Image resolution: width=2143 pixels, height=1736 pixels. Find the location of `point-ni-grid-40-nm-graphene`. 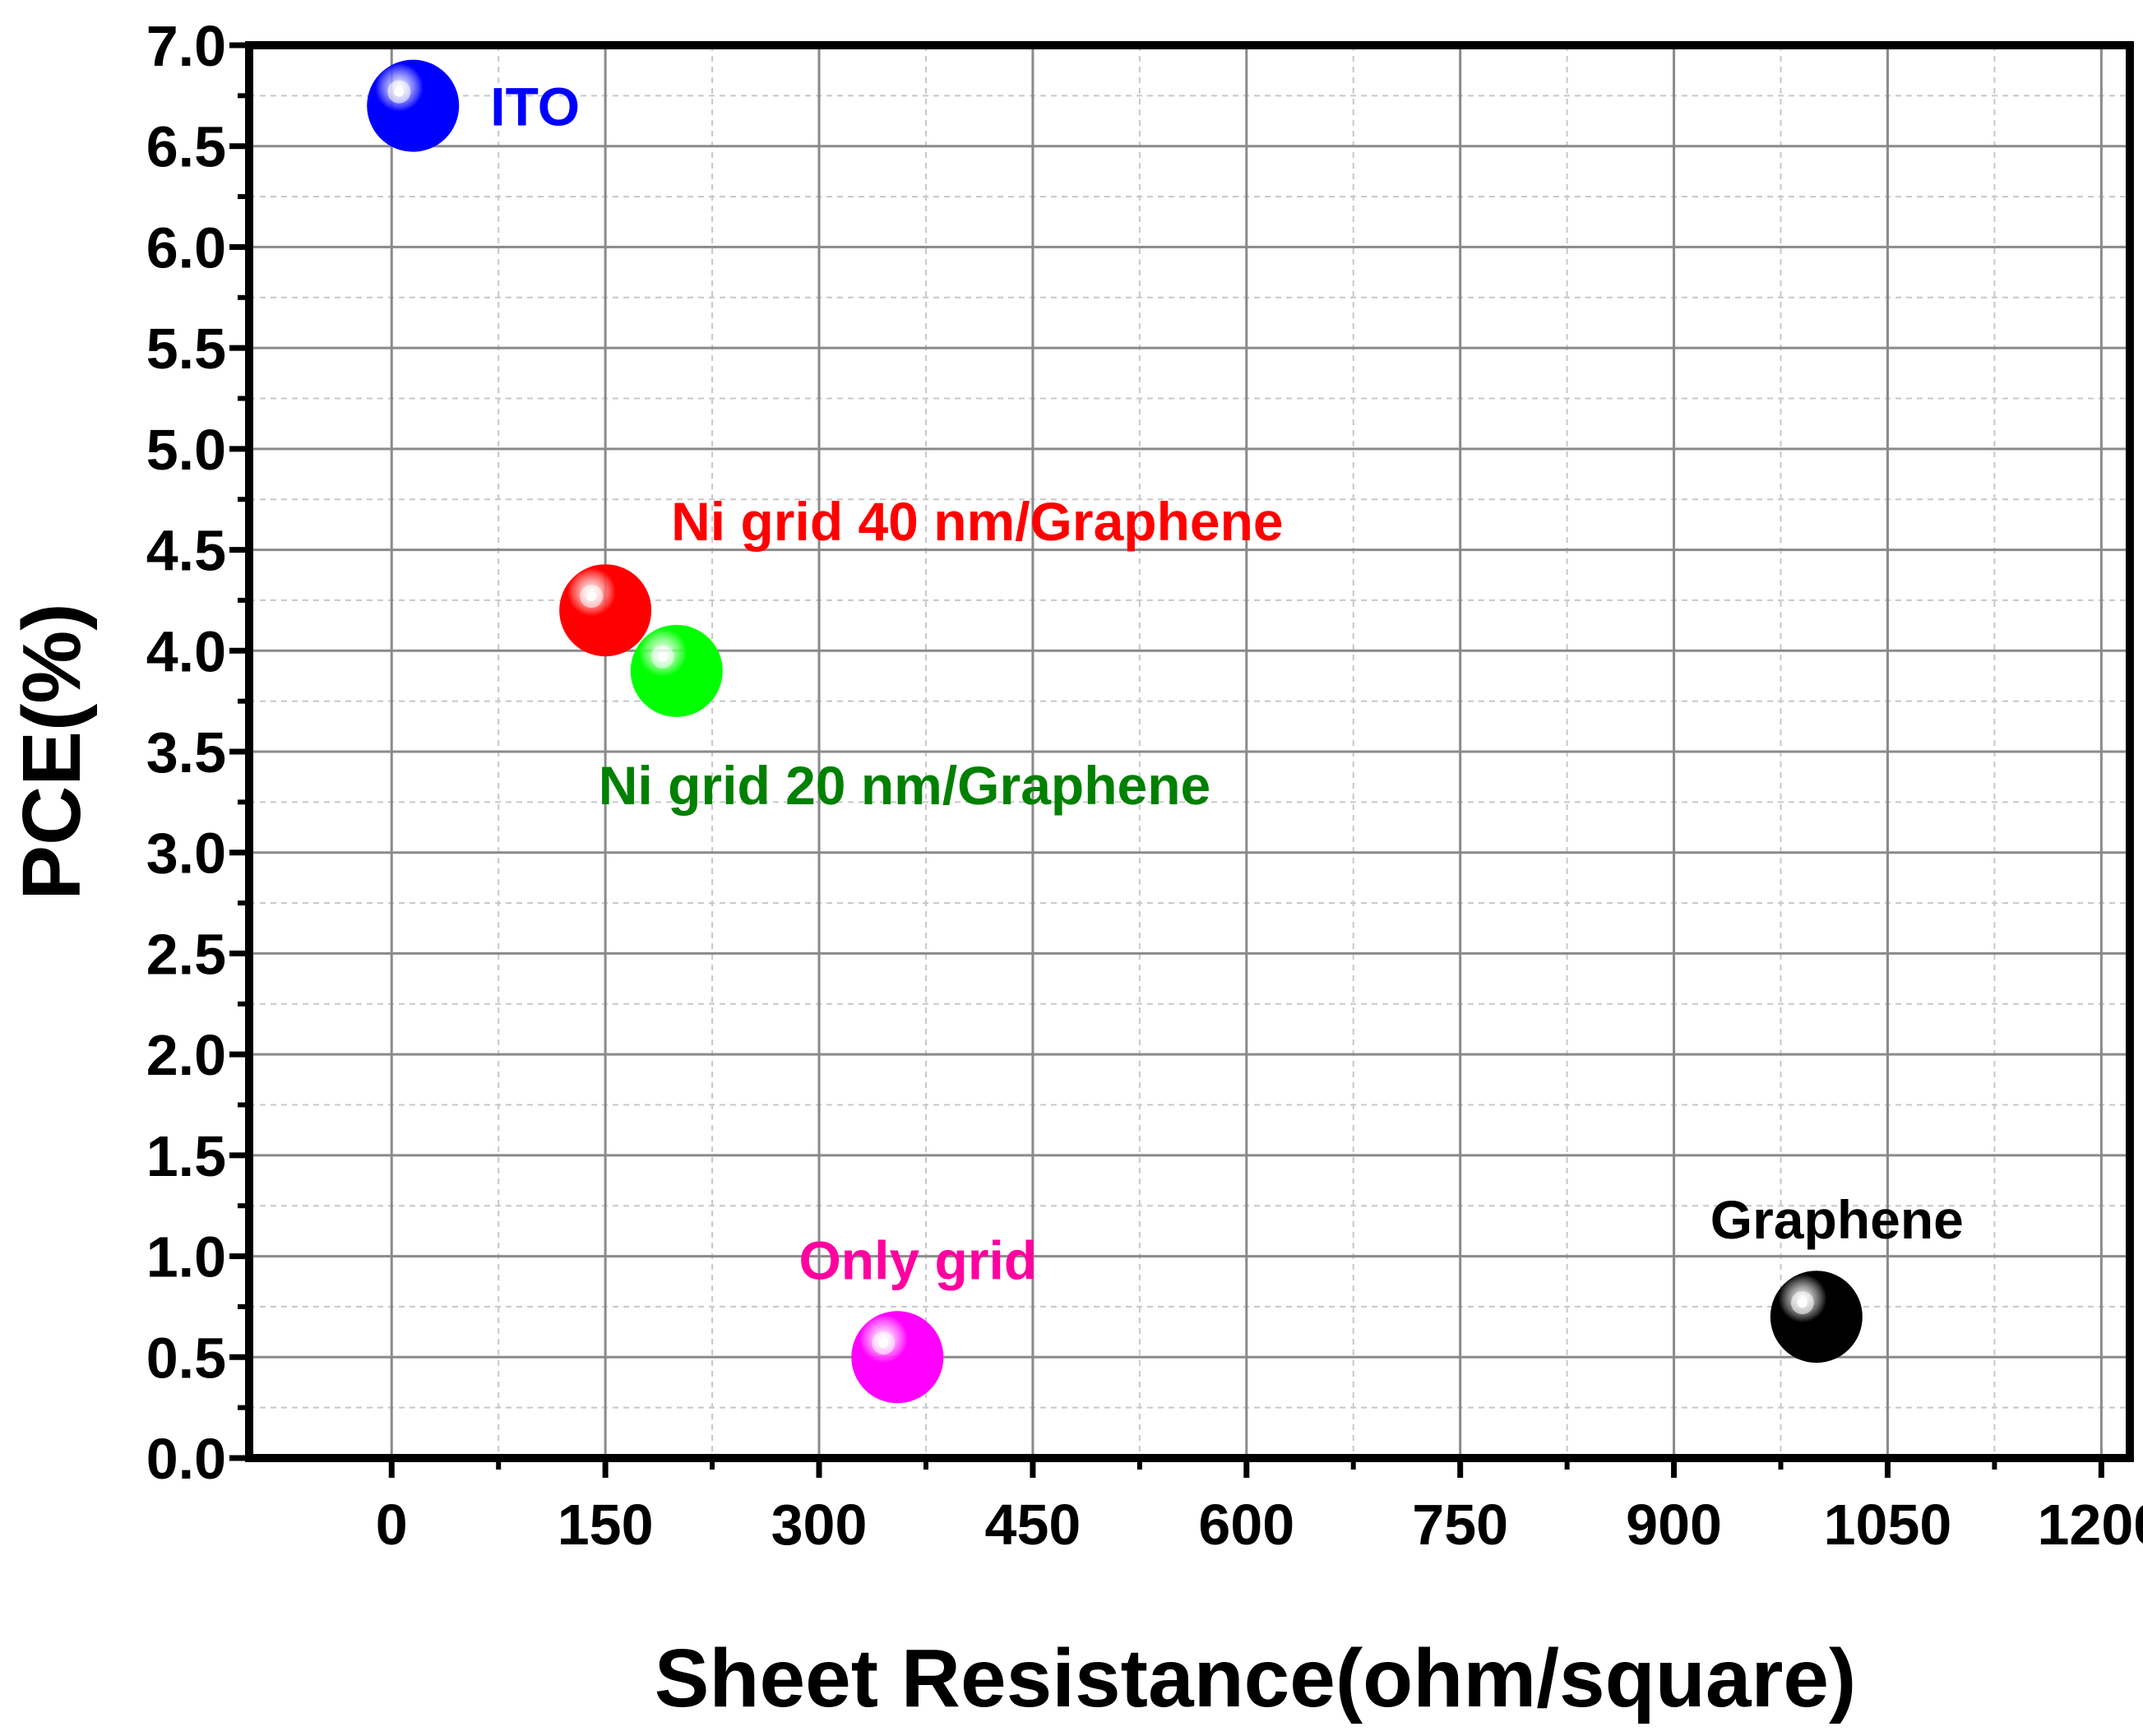

point-ni-grid-40-nm-graphene is located at coordinates (605, 610).